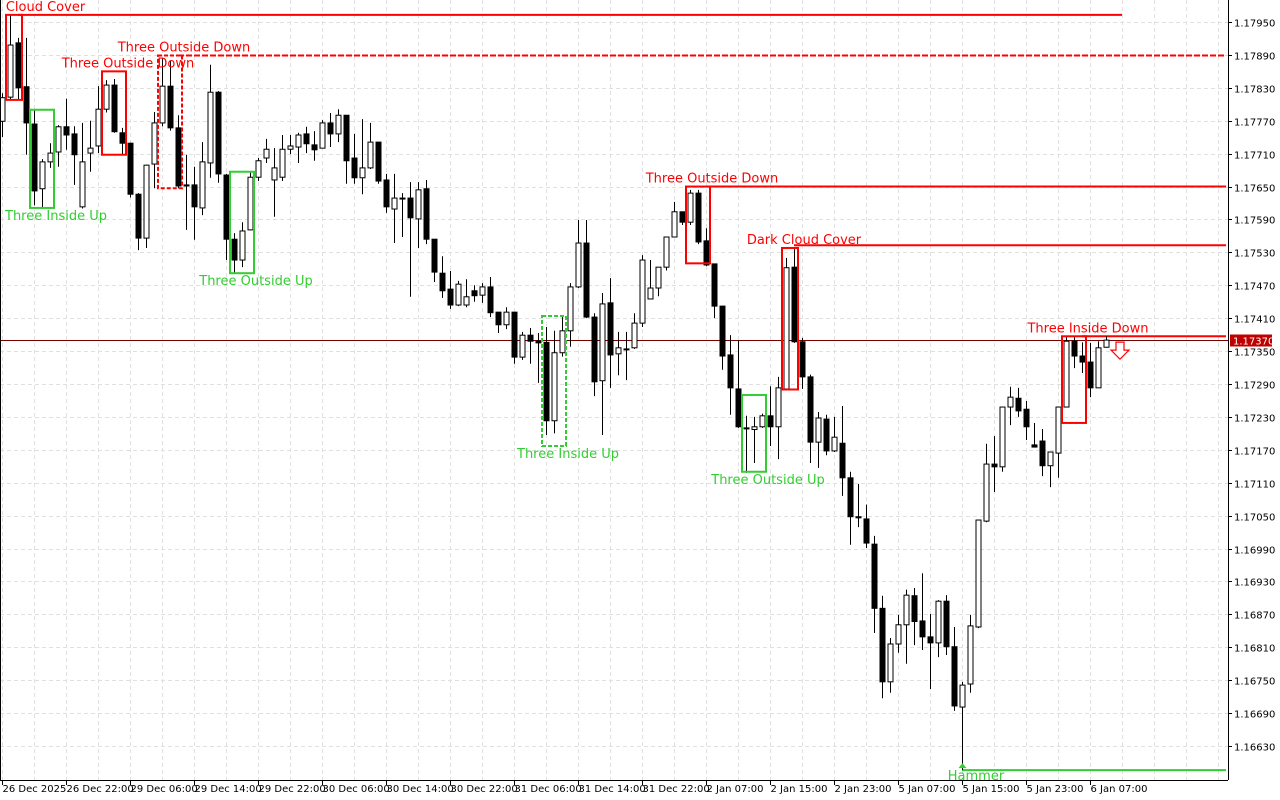 The image size is (1280, 800). I want to click on y-tick-label: 1.17530, so click(1254, 254).